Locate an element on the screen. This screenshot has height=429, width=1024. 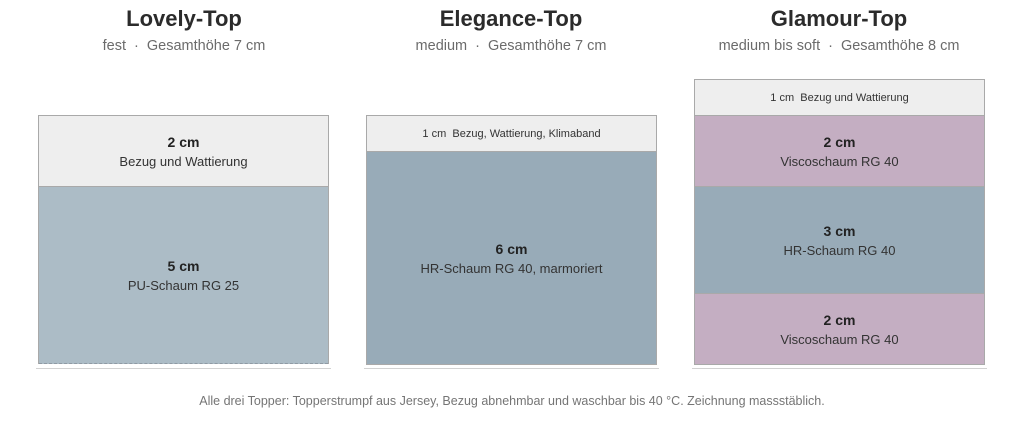
layer-material: 1 cm Bezug, Wattierung, Klimaband is located at coordinates (511, 134).